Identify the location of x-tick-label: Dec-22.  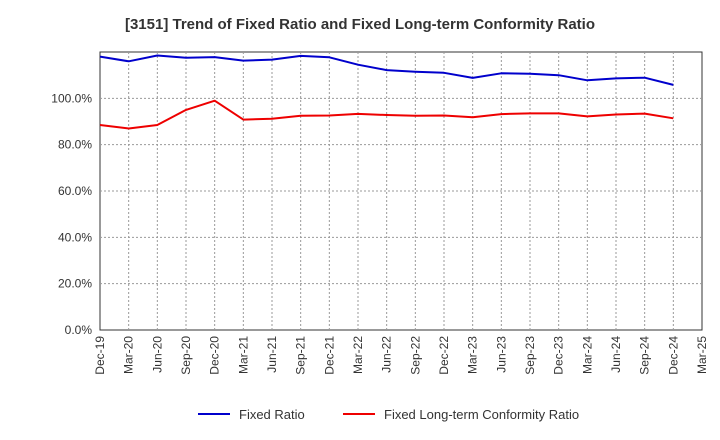
(444, 355).